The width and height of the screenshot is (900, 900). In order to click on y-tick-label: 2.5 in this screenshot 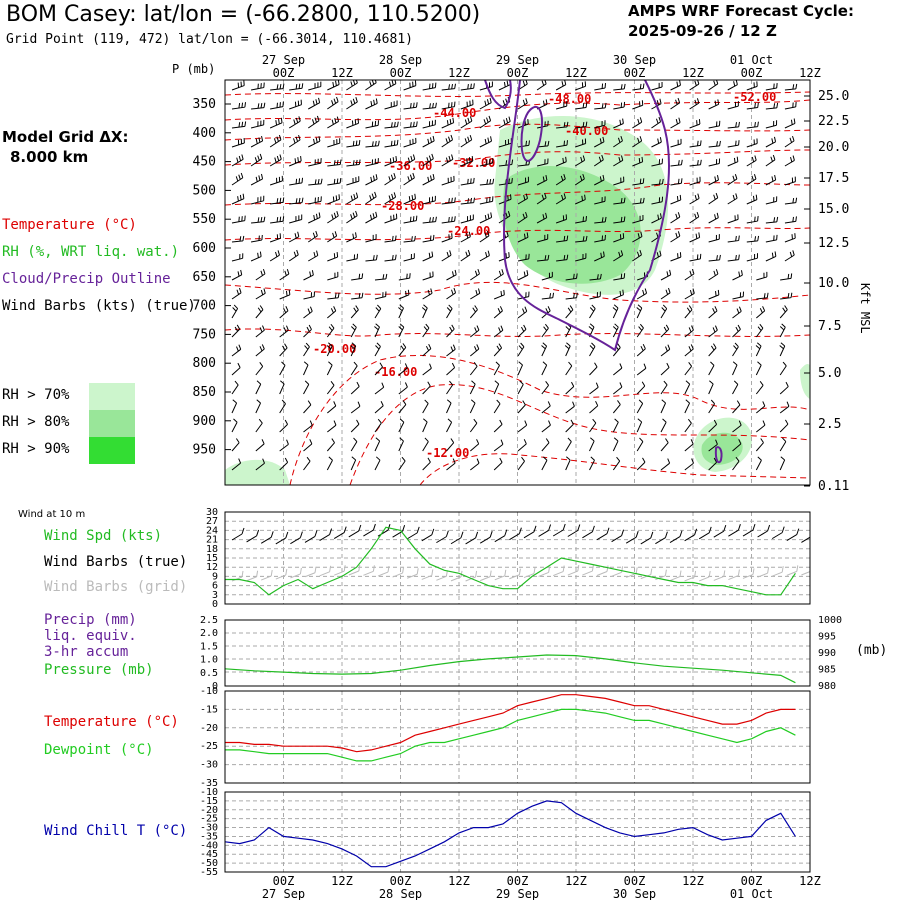, I will do `click(209, 620)`.